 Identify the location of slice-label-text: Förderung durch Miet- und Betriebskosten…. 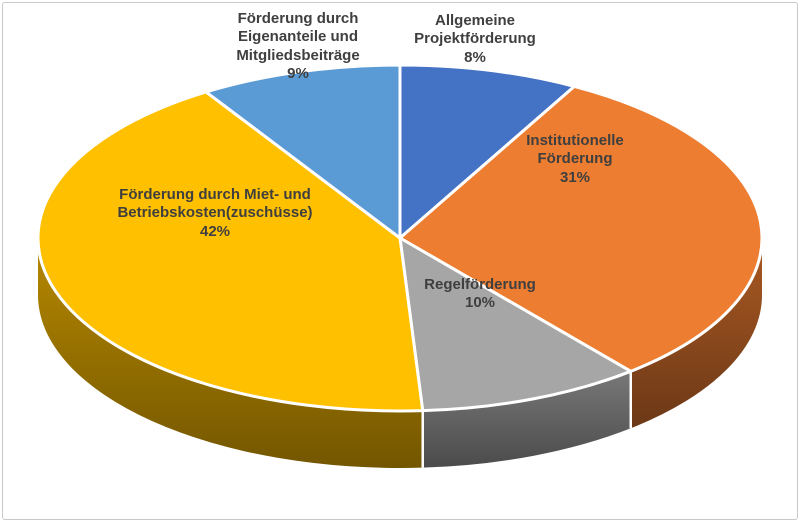
(215, 204).